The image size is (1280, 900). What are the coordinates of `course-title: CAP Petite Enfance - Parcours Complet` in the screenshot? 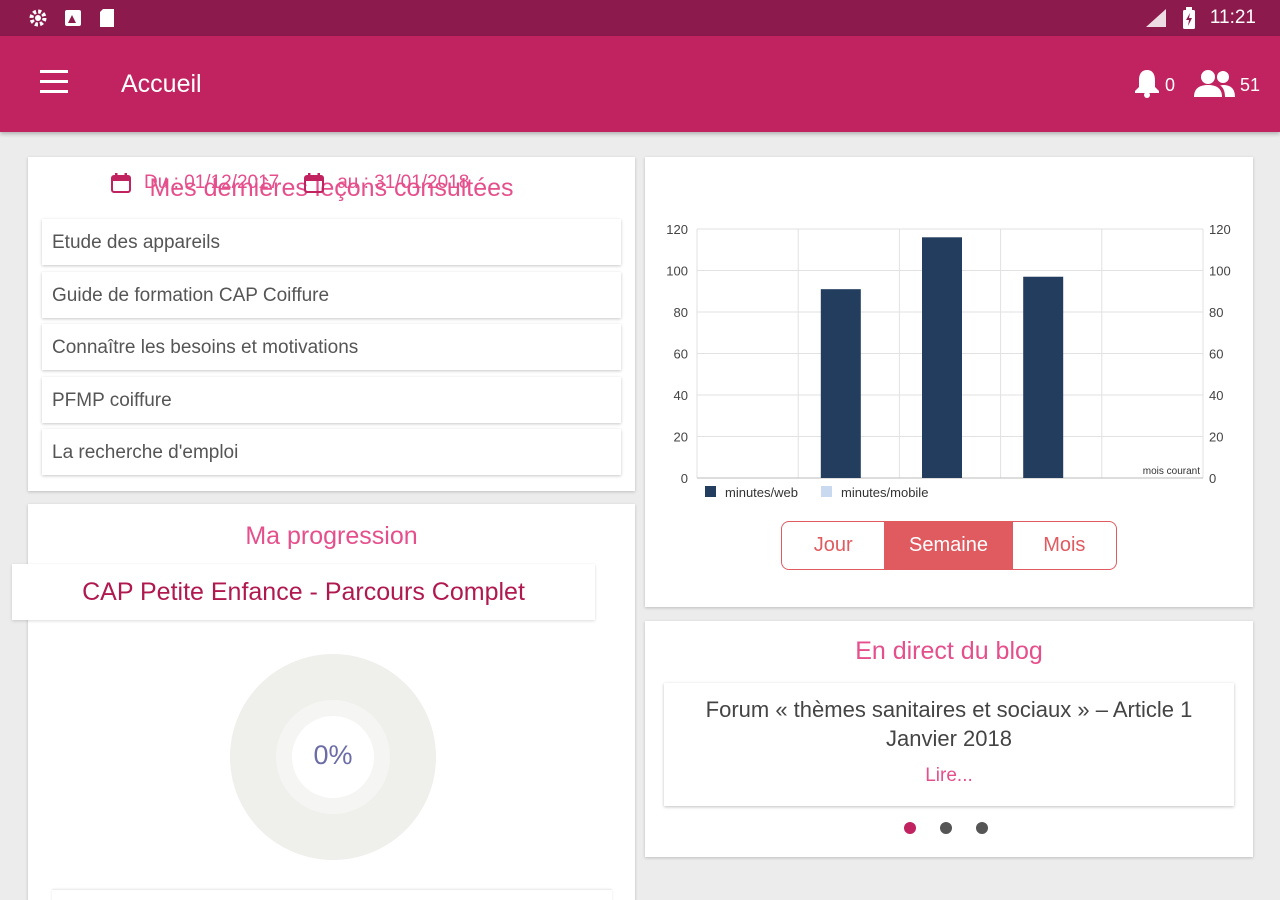 It's located at (303, 592).